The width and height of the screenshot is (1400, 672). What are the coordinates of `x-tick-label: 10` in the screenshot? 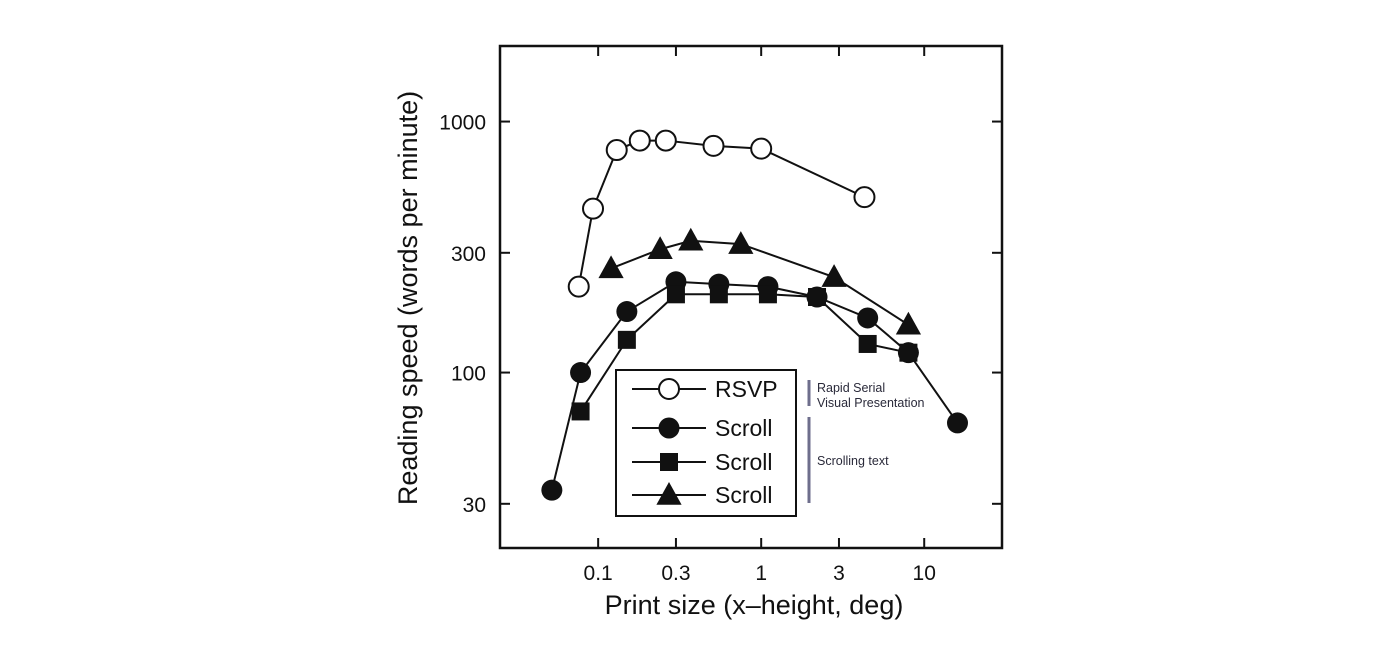 It's located at (924, 573).